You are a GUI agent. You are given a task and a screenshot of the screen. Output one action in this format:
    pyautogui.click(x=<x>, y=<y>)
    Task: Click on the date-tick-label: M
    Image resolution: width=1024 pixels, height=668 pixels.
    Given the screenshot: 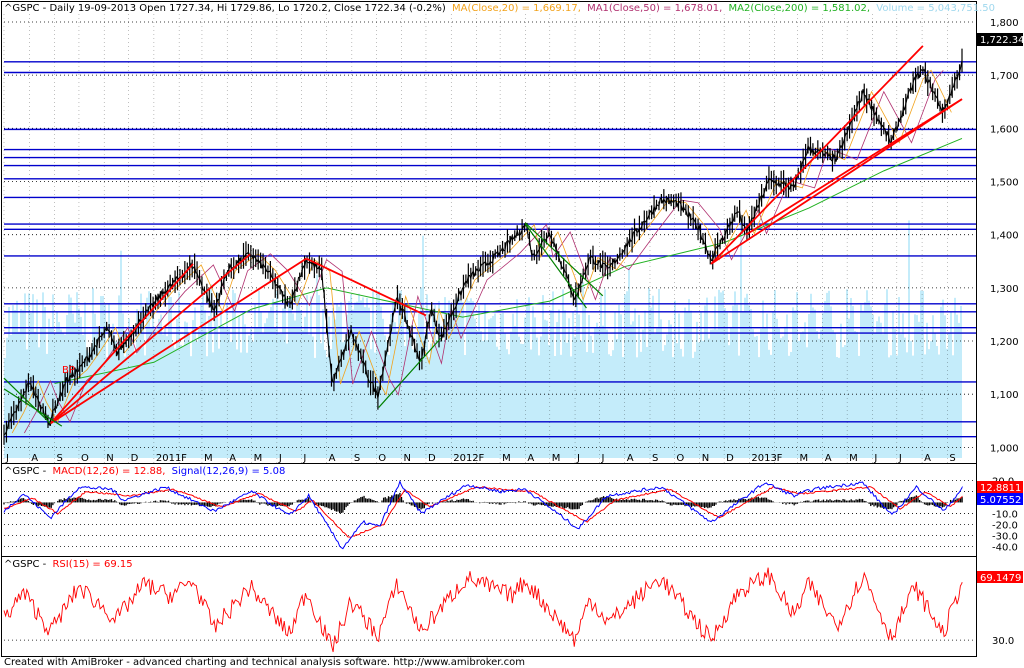 What is the action you would take?
    pyautogui.click(x=853, y=458)
    